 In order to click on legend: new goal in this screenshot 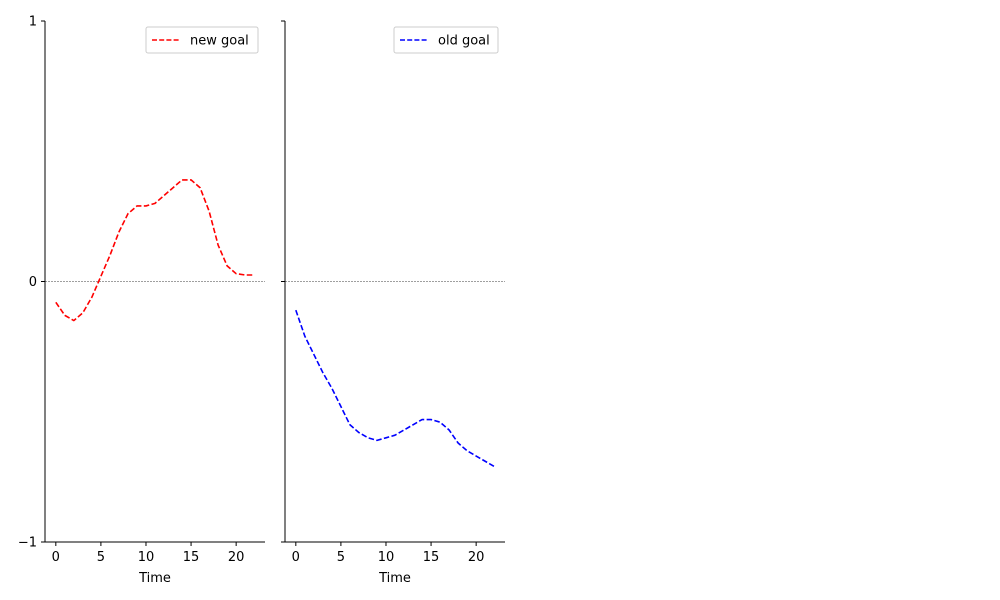, I will do `click(202, 40)`.